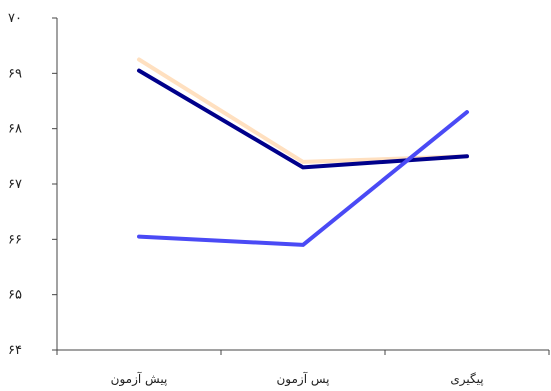  Describe the element at coordinates (32, 184) in the screenshot. I see `y-axis-ticks: ۶۴ ۶۵ ۶۶ ۶۷ ۶۸ ۶۹ ۷۰` at that location.